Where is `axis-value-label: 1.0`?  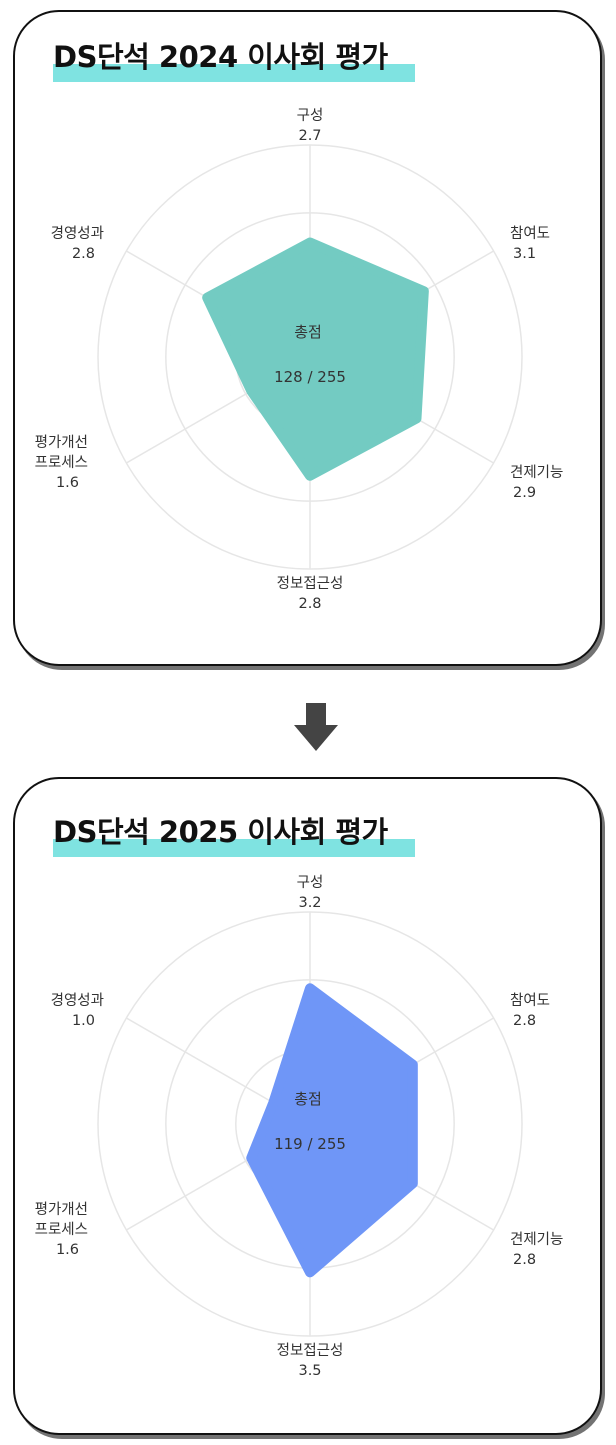 axis-value-label: 1.0 is located at coordinates (83, 1021).